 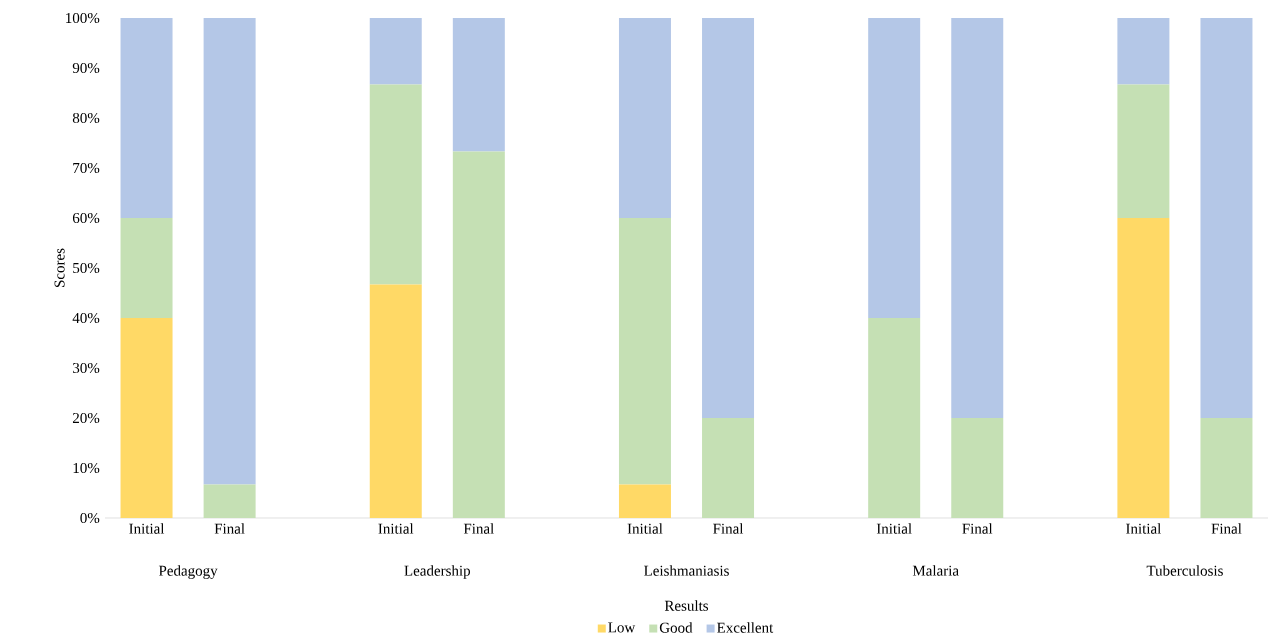 I want to click on y-tick-label: 20%, so click(x=86, y=418).